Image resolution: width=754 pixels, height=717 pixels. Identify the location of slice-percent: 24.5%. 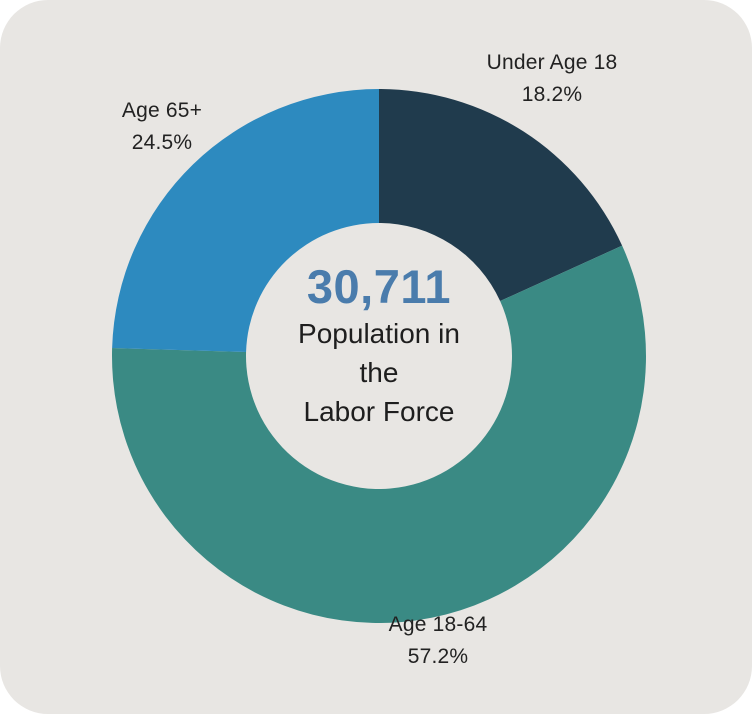
(162, 142).